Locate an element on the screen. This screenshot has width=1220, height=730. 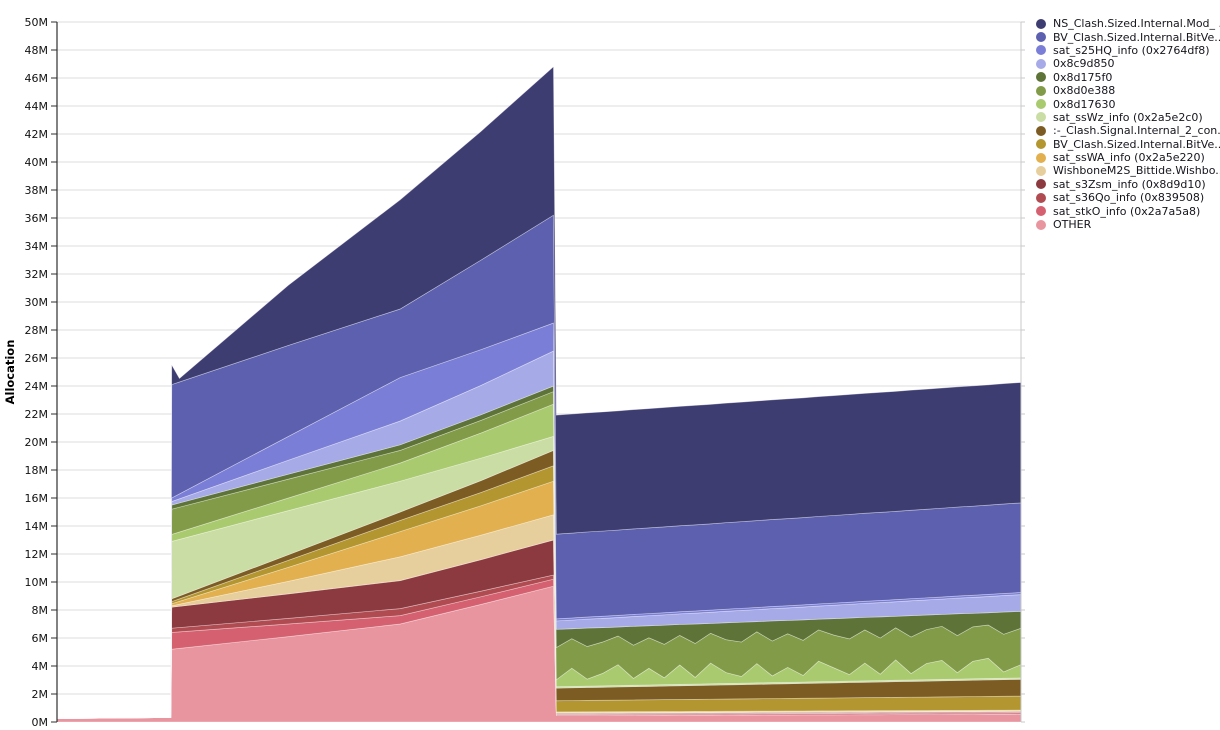
y-tick-label: 16M is located at coordinates (37, 498).